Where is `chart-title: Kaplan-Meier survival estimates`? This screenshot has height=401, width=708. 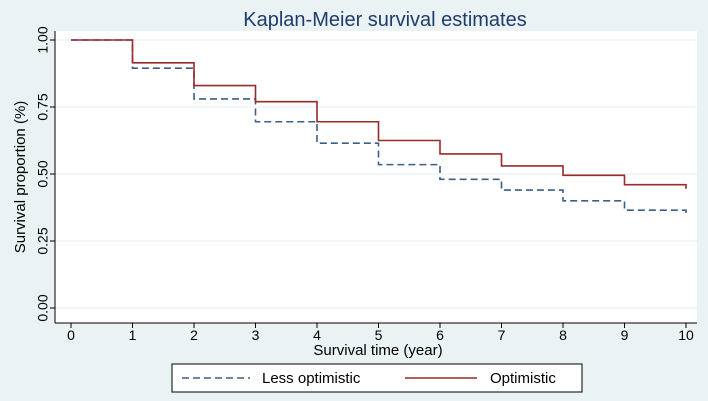 chart-title: Kaplan-Meier survival estimates is located at coordinates (384, 20).